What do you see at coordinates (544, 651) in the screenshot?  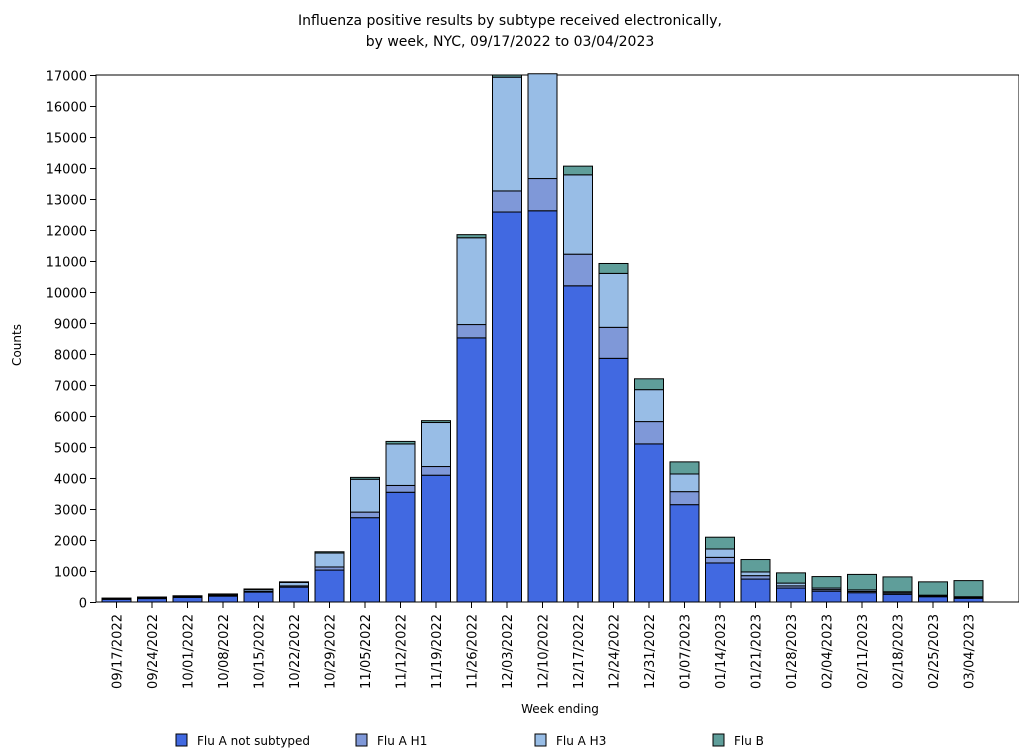 I see `x-tick-label: 12/10/2022` at bounding box center [544, 651].